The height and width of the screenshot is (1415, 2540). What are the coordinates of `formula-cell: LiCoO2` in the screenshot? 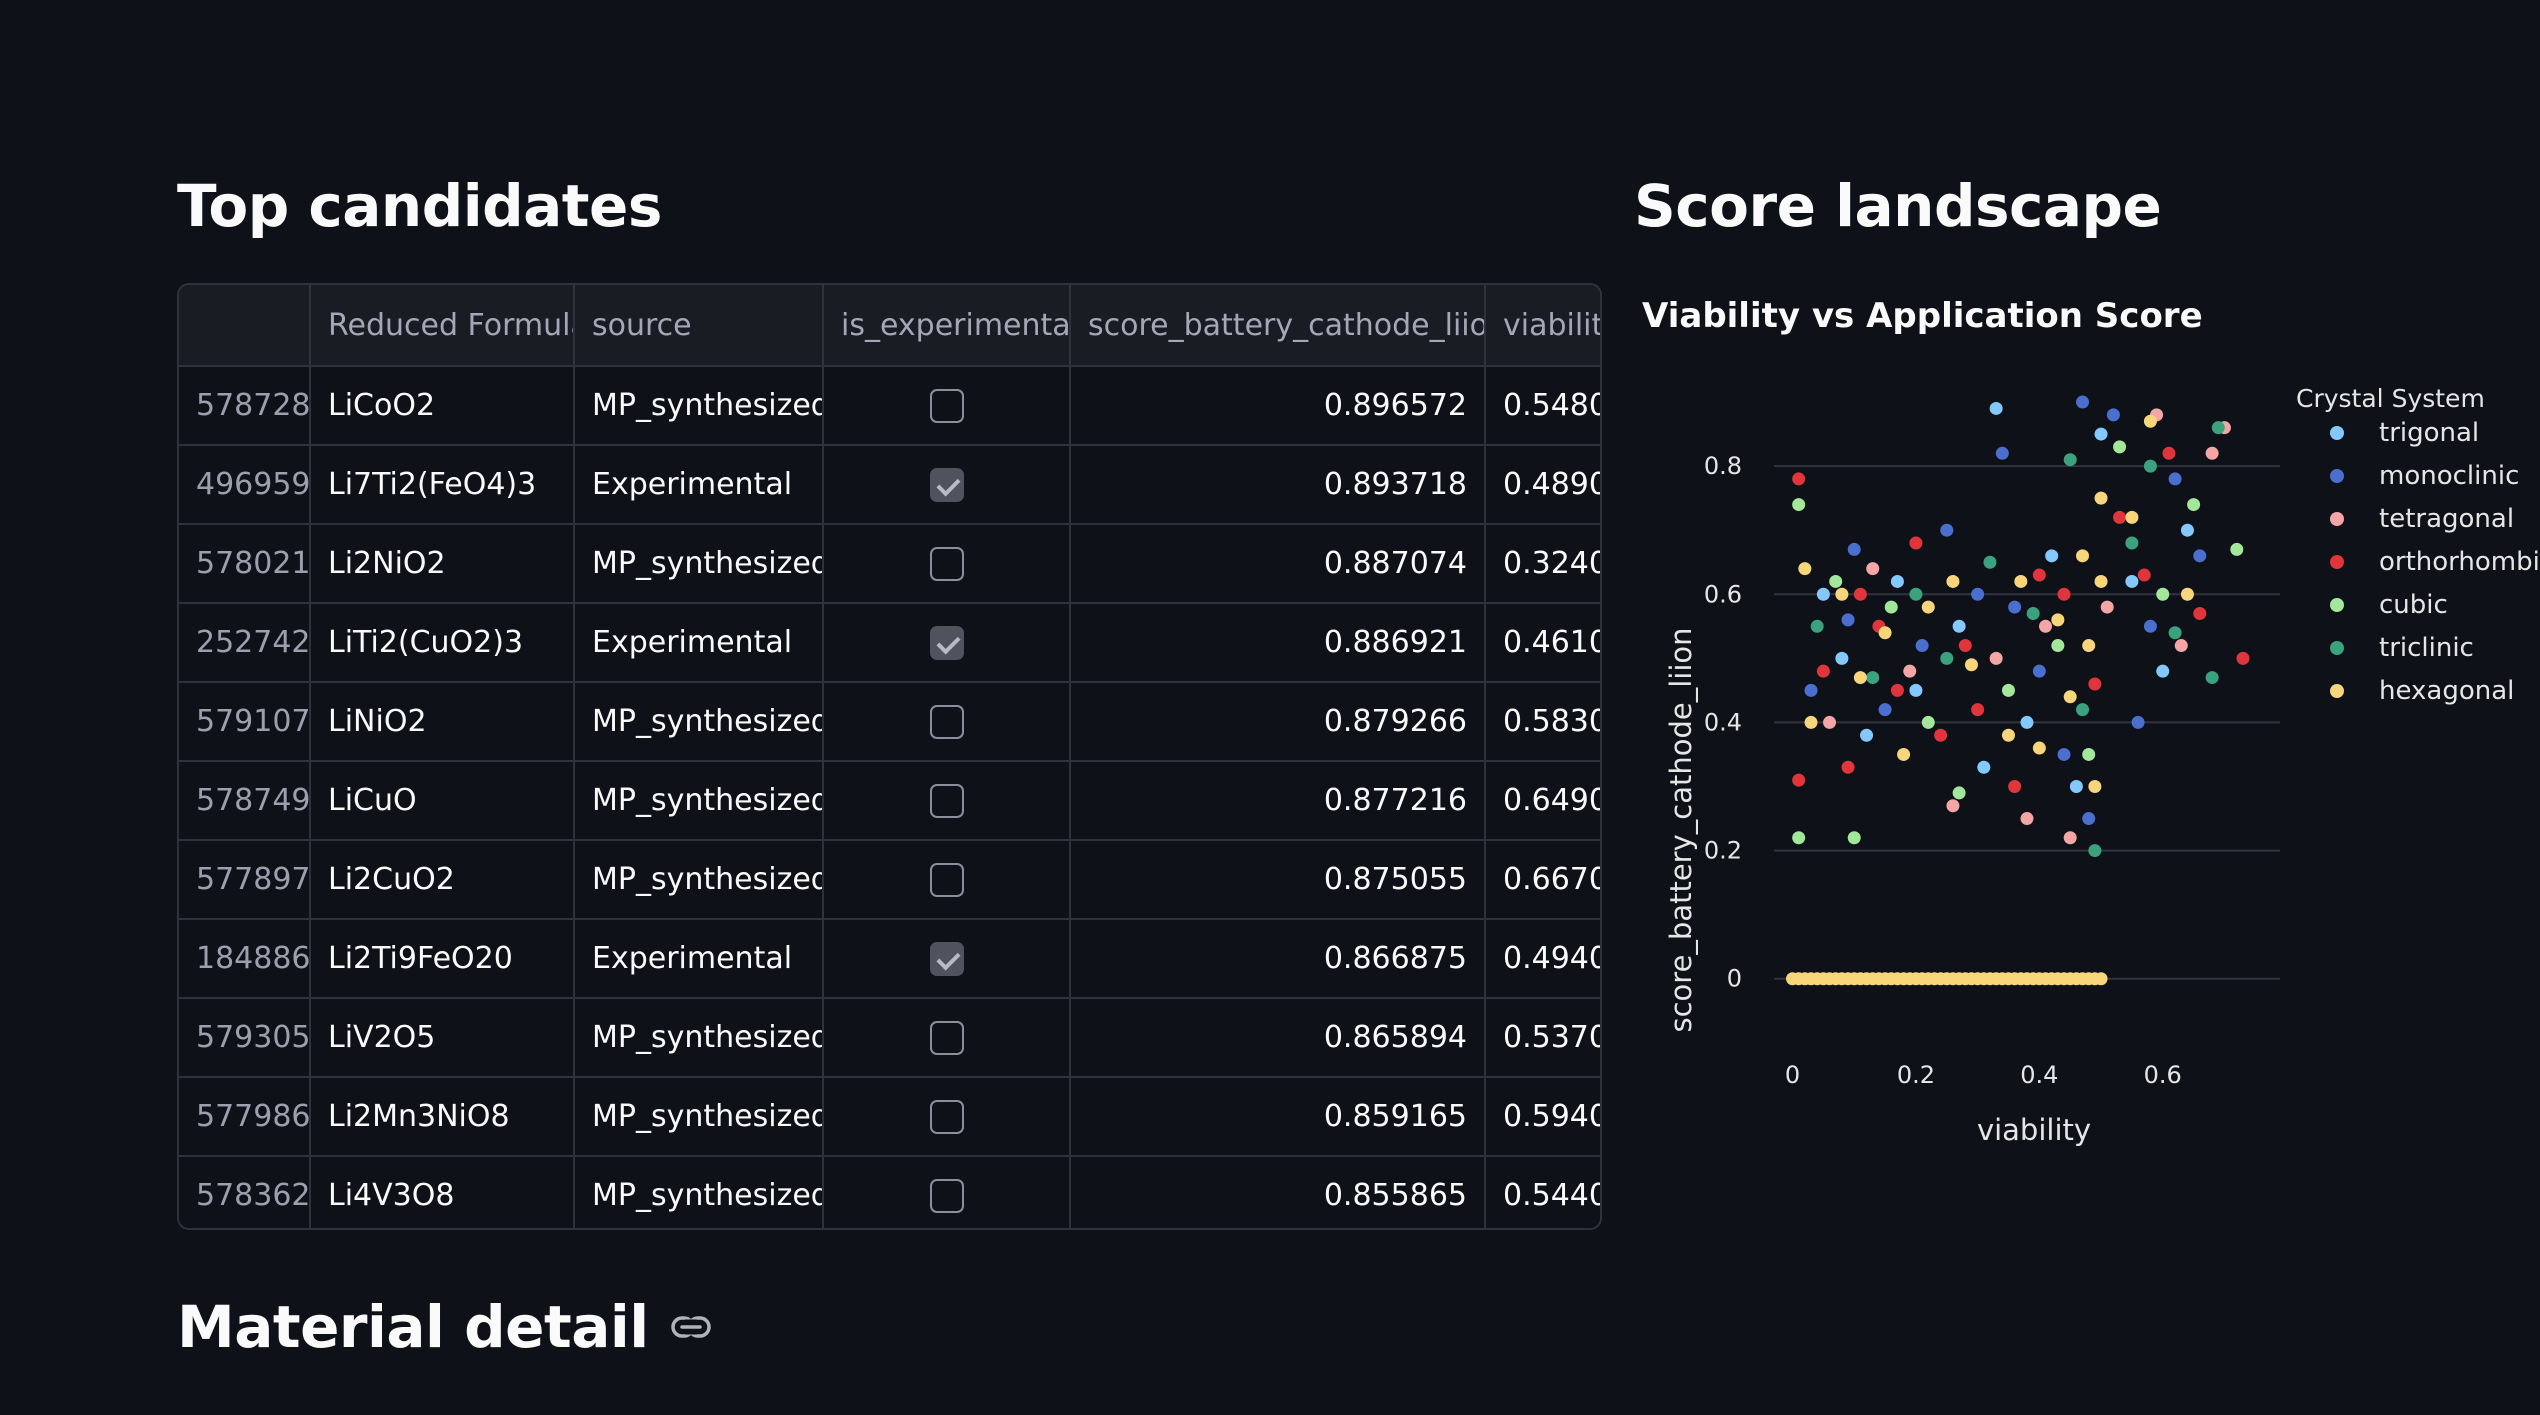 It's located at (442, 406).